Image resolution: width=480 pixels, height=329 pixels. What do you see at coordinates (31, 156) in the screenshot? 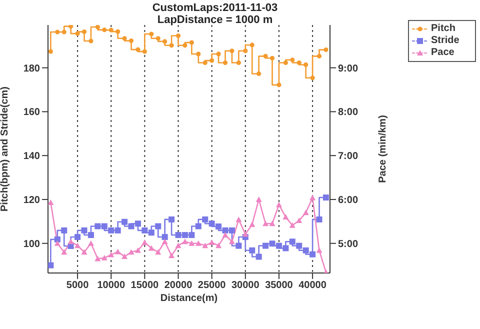
I see `y-tick-label: 140` at bounding box center [31, 156].